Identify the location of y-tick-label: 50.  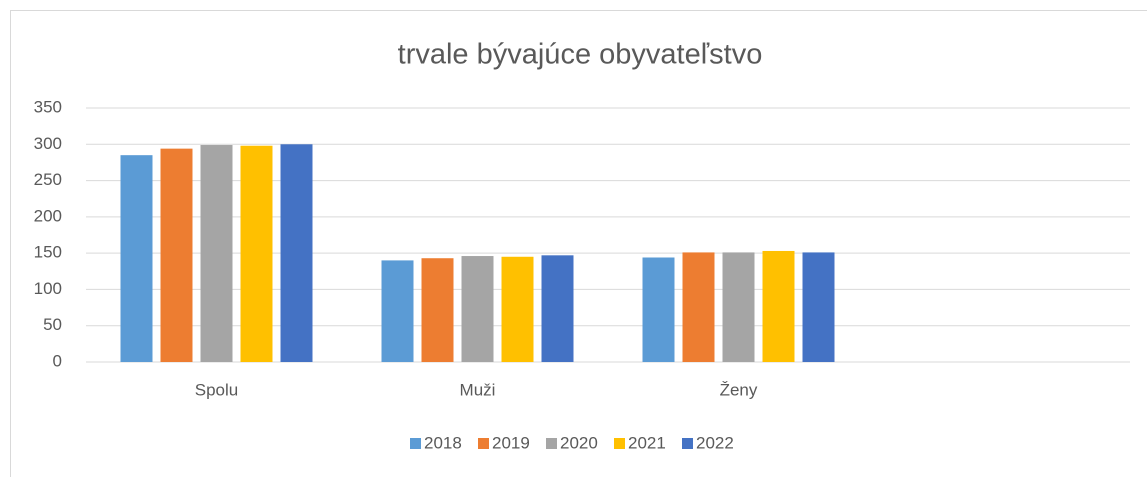
(52, 324).